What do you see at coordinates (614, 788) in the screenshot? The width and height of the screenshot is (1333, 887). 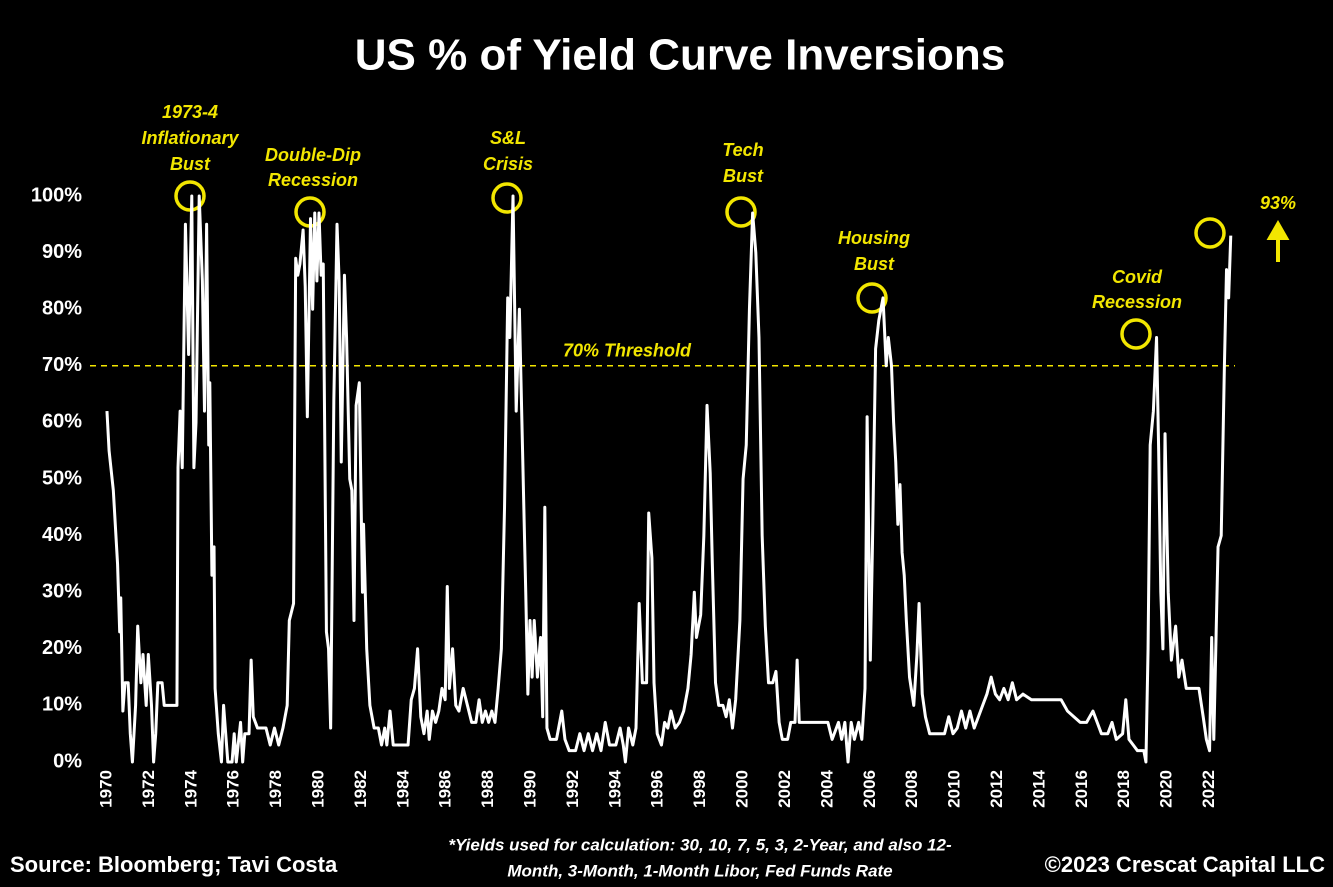 I see `x-tick-label: 1994` at bounding box center [614, 788].